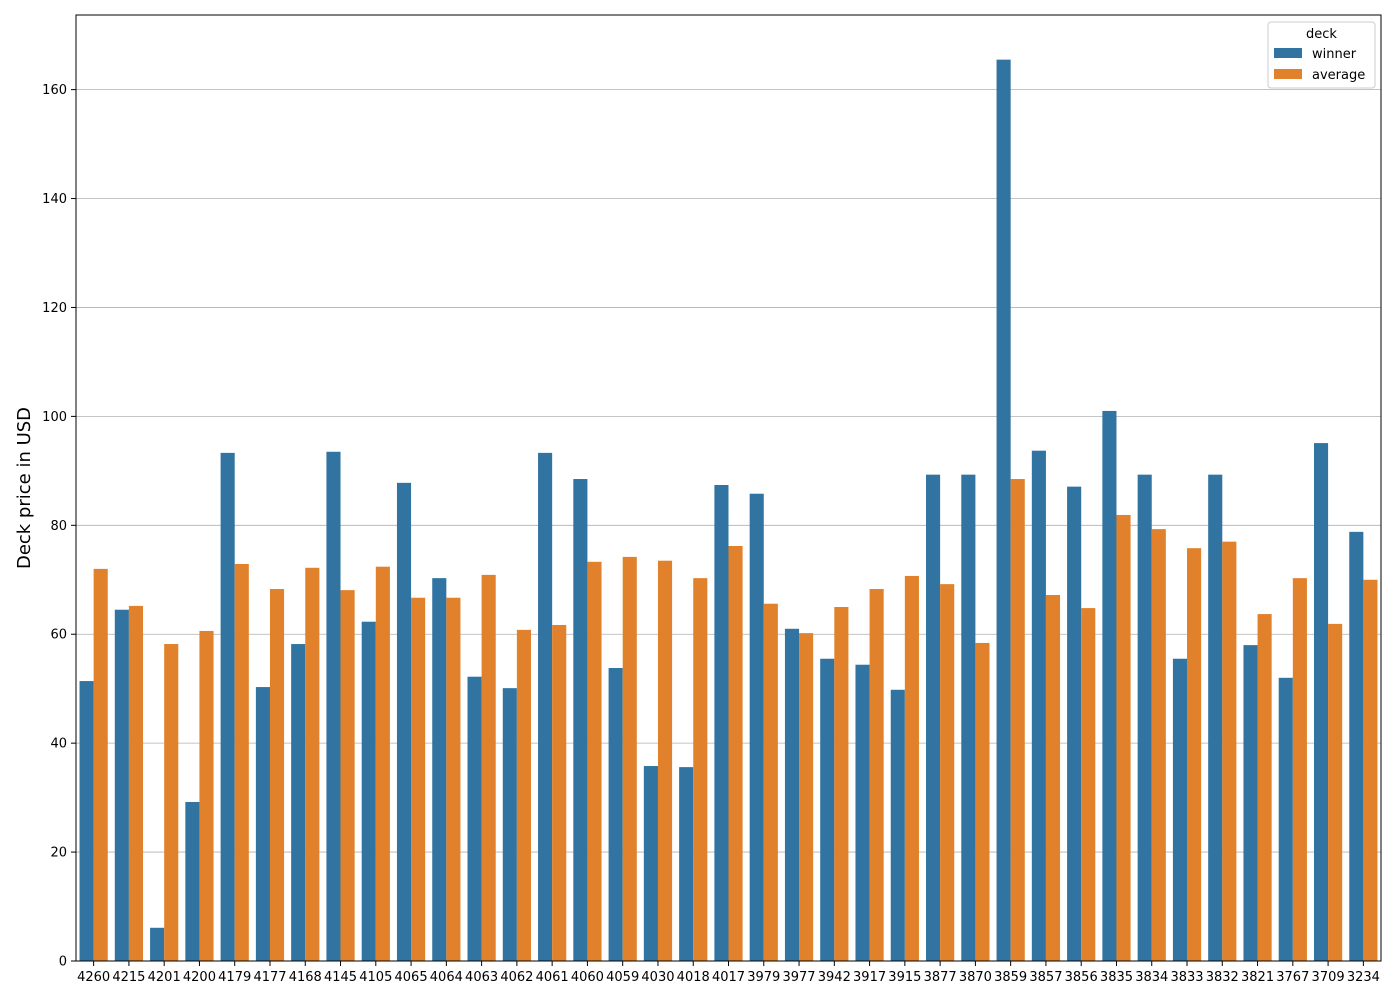 The width and height of the screenshot is (1400, 1004). Describe the element at coordinates (234, 977) in the screenshot. I see `x-tick-label: 4179` at that location.